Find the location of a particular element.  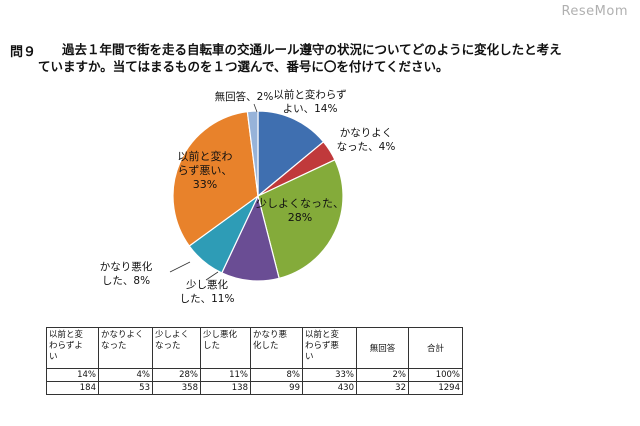

pie-slice-slightly-better is located at coordinates (300, 219).